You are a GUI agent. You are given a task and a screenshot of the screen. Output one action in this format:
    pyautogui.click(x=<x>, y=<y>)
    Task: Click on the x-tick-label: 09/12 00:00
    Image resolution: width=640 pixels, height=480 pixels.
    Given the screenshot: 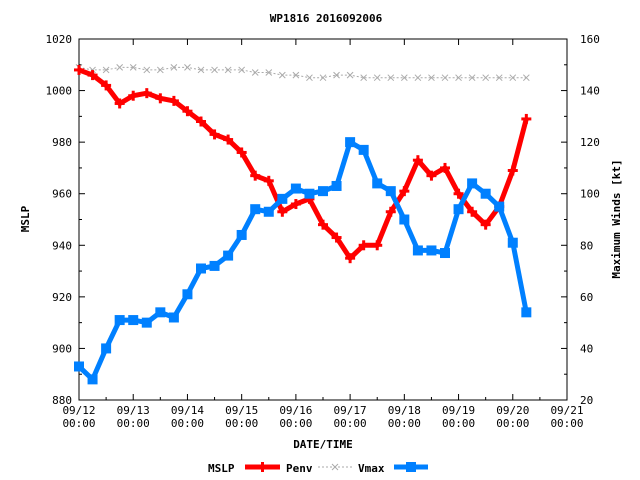 What is the action you would take?
    pyautogui.click(x=78, y=417)
    